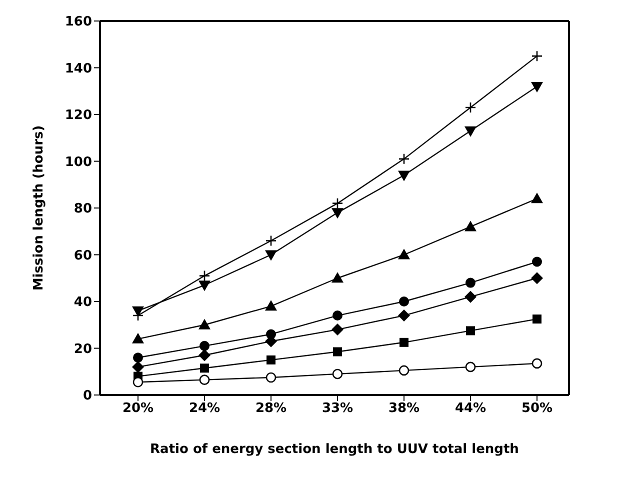 Image resolution: width=628 pixels, height=483 pixels. What do you see at coordinates (39, 208) in the screenshot?
I see `y-axis-title: Mission length (hours)` at bounding box center [39, 208].